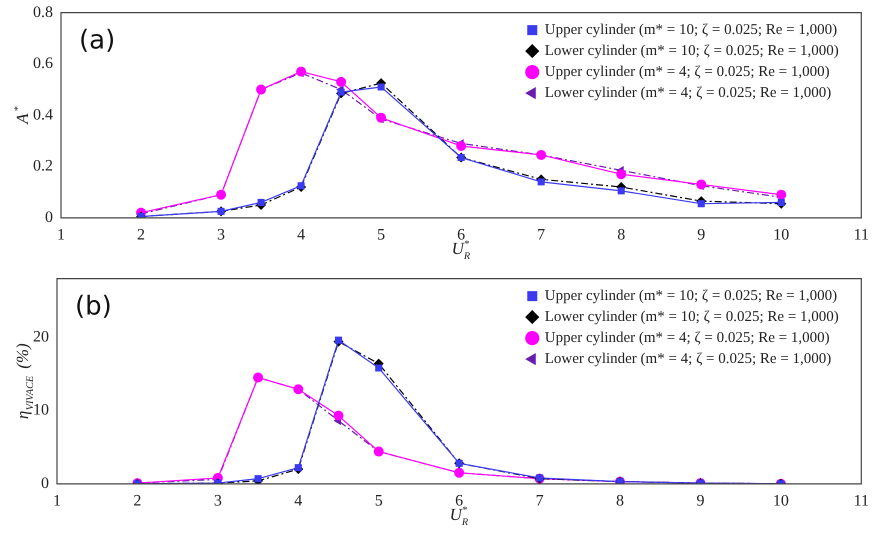 This screenshot has width=872, height=533. I want to click on annotation: (a), so click(97, 41).